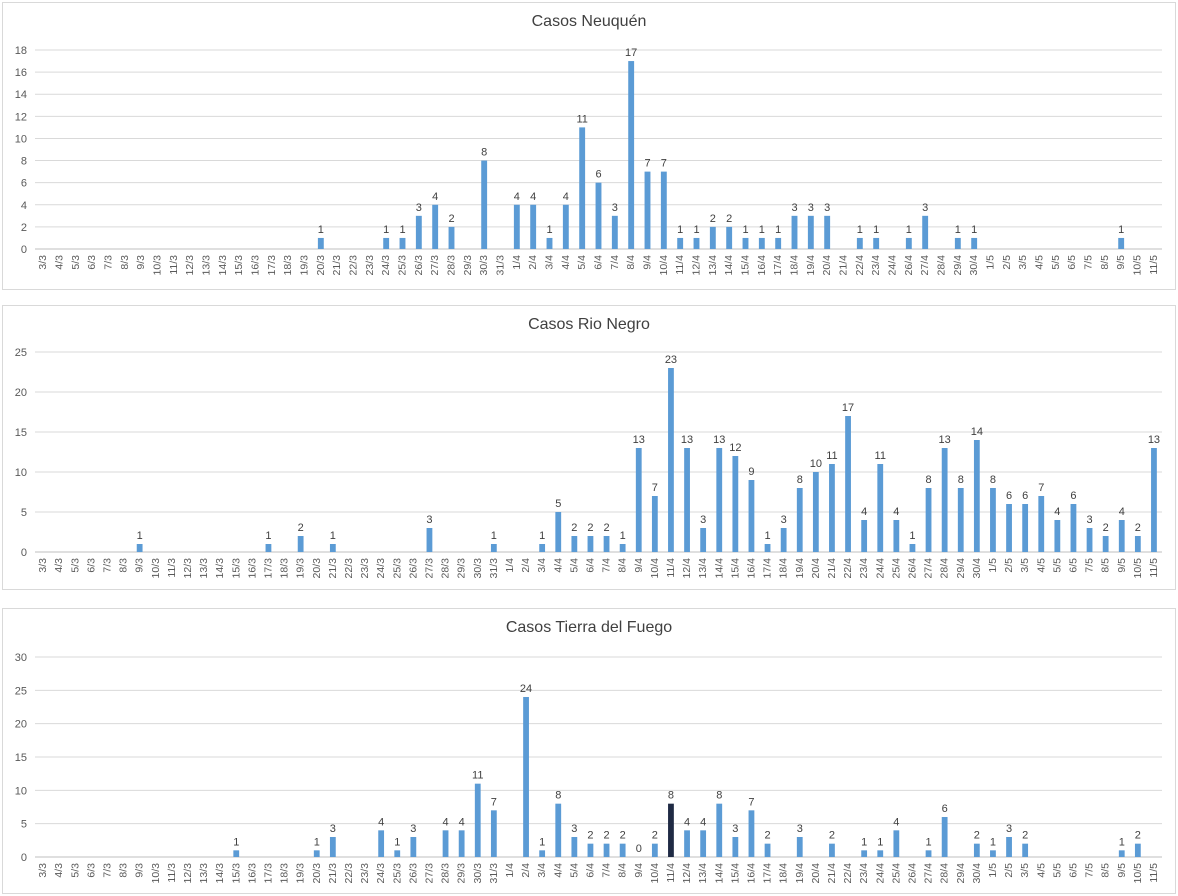 The height and width of the screenshot is (896, 1178). Describe the element at coordinates (43, 262) in the screenshot. I see `x-tick-label: 3/3` at that location.